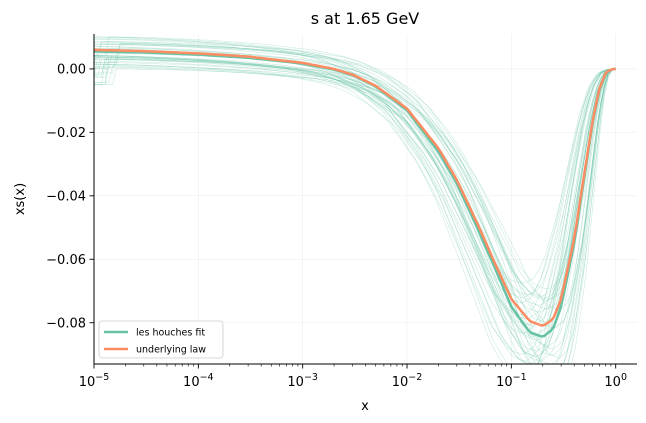  I want to click on legend: les houches fit underlying law, so click(161, 339).